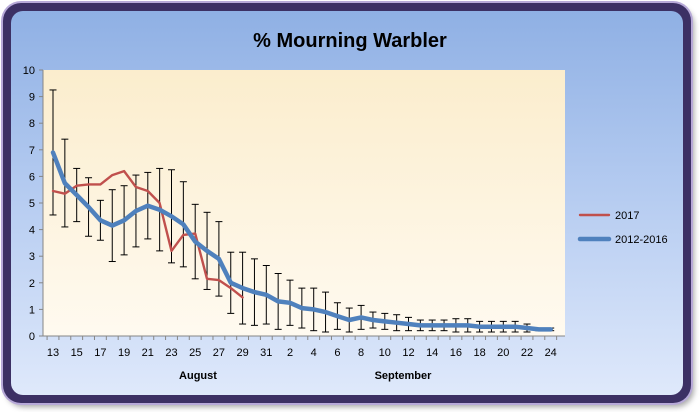 This screenshot has height=412, width=700. I want to click on x-tick-label: 12, so click(408, 353).